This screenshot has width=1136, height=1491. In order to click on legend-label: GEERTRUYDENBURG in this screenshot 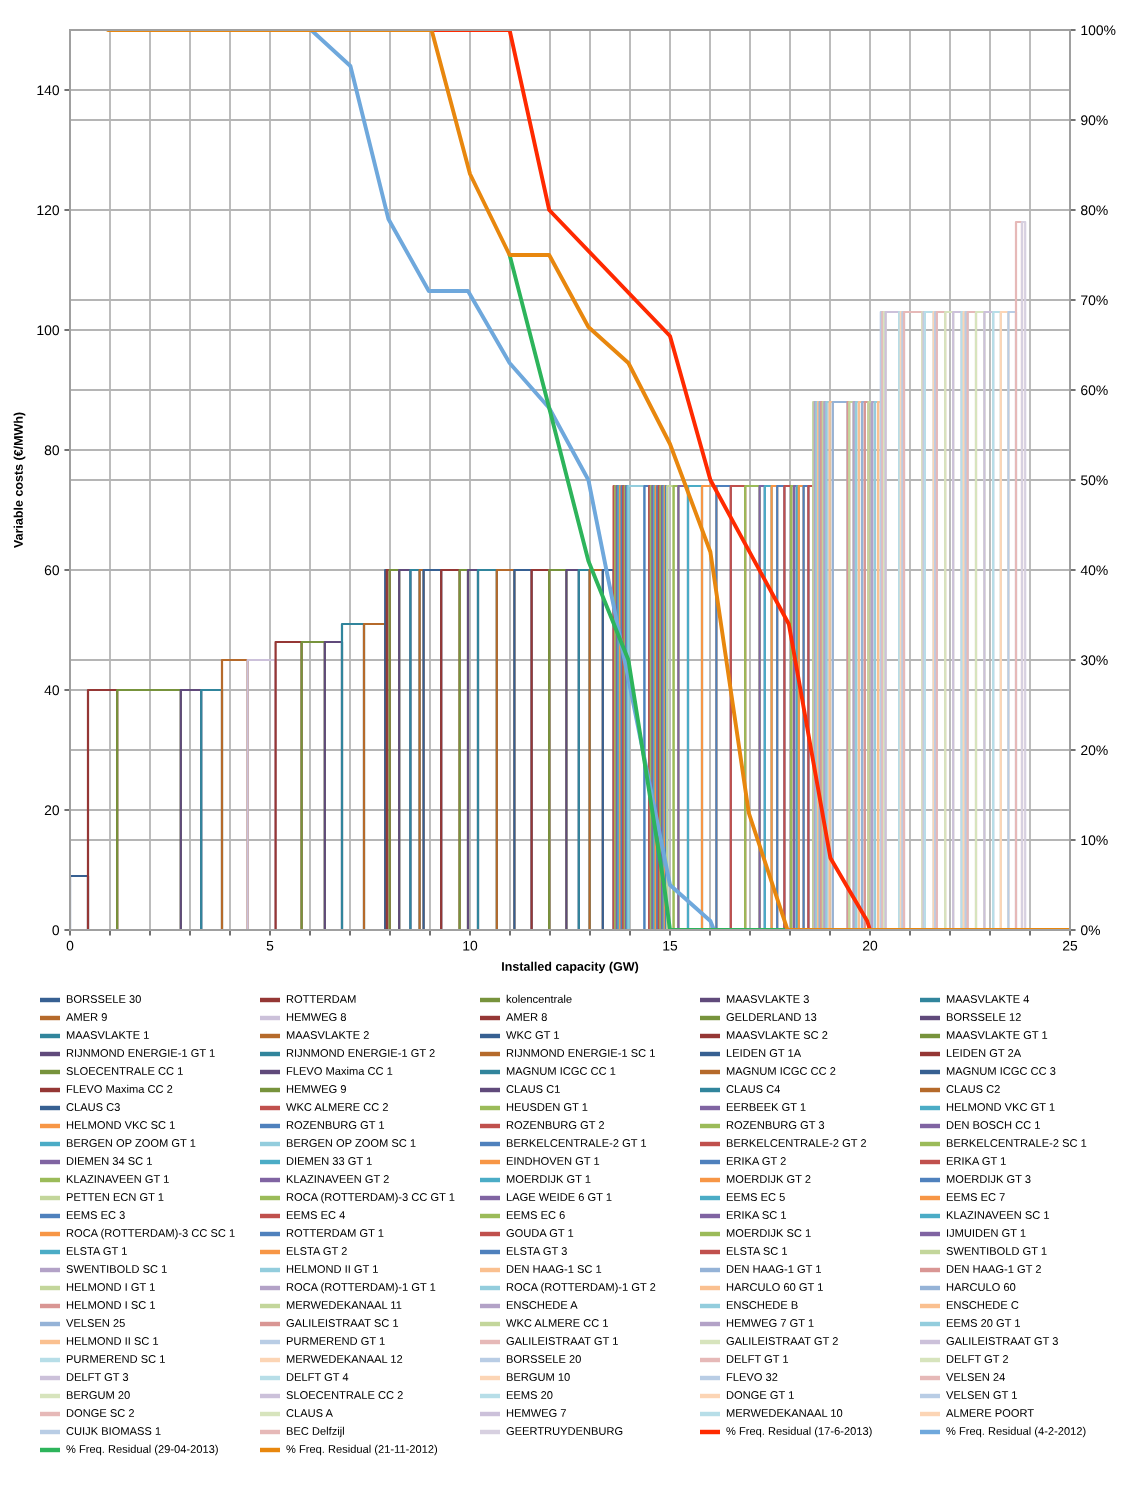, I will do `click(564, 1431)`.